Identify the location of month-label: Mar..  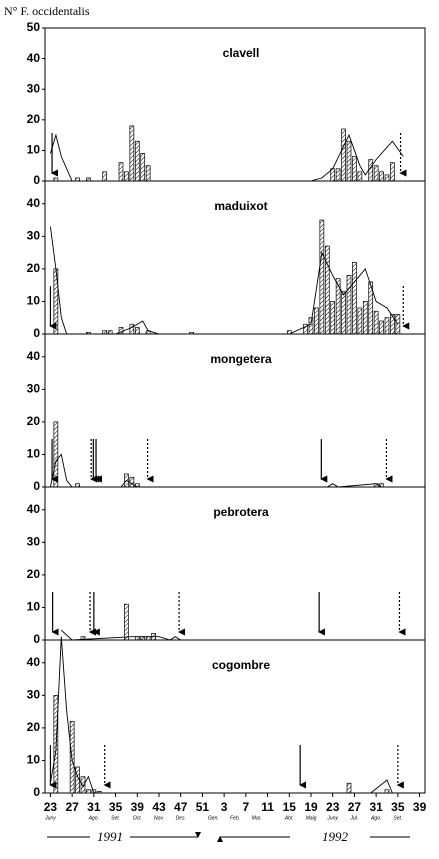
(257, 818).